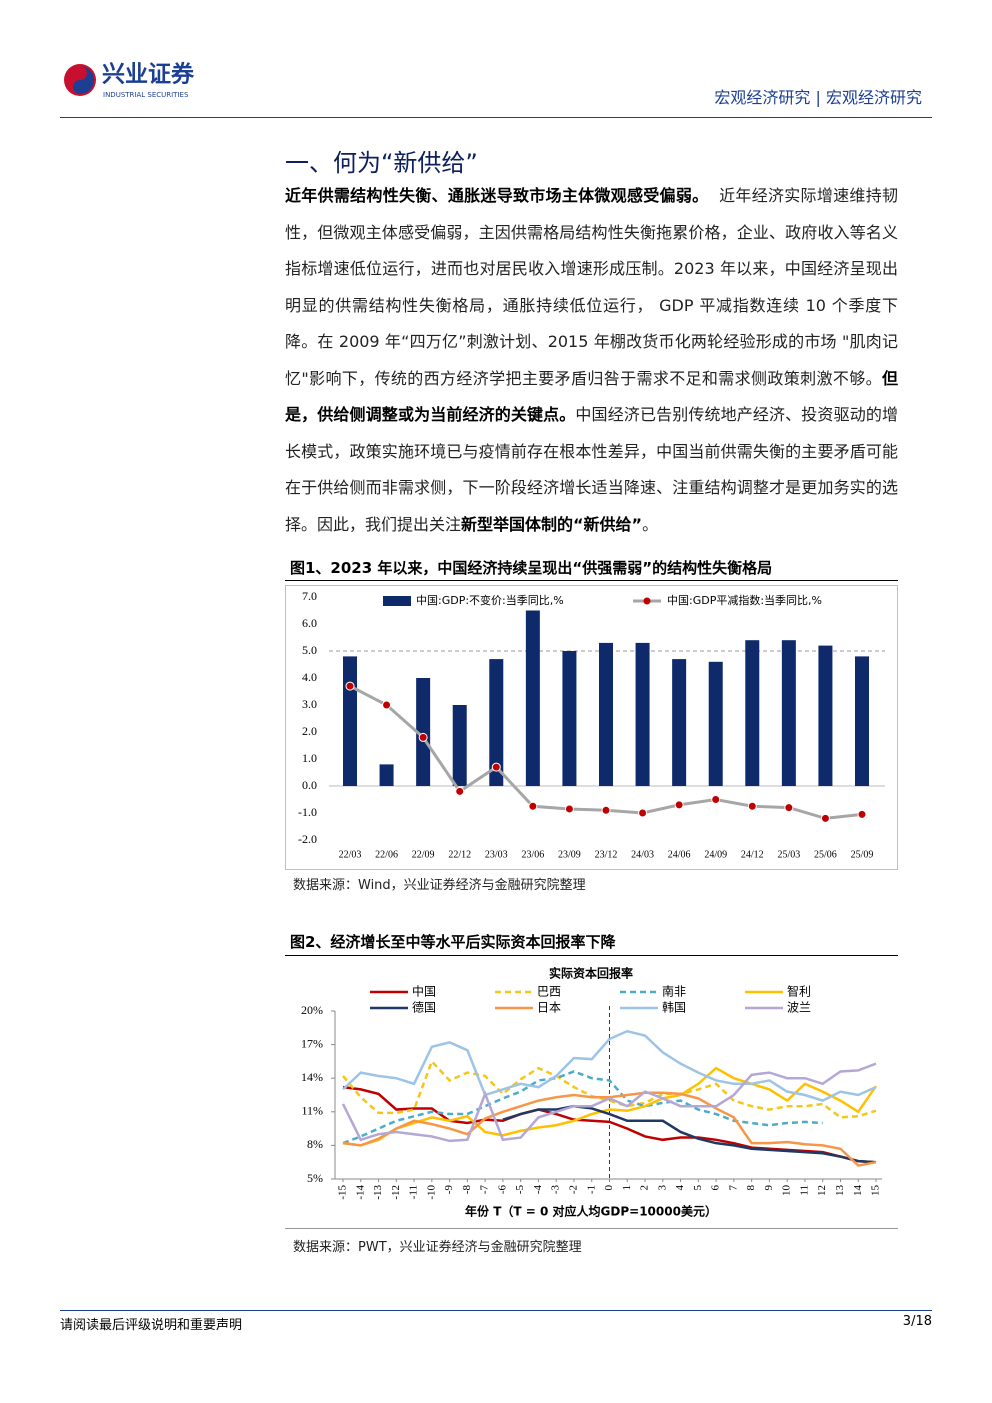 The image size is (992, 1403). I want to click on source: 数据来源：PWT，兴业证券经济与金融研究院整理, so click(437, 1247).